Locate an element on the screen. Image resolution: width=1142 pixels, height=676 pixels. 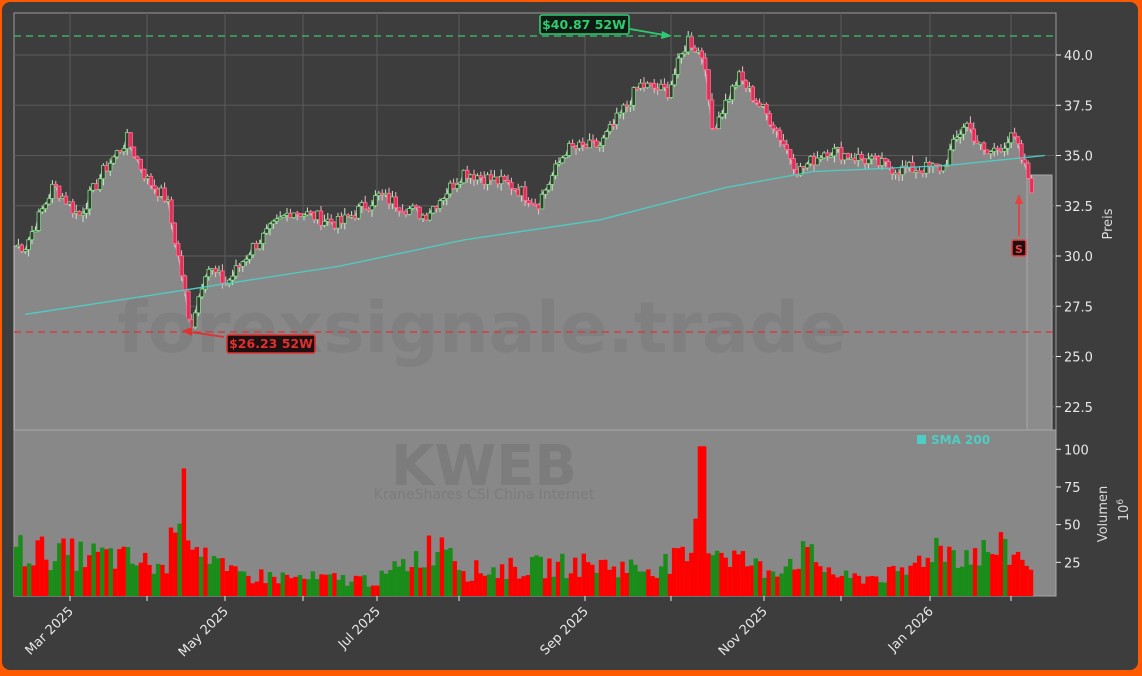
watermark: forexsignale.trade is located at coordinates (481, 328).